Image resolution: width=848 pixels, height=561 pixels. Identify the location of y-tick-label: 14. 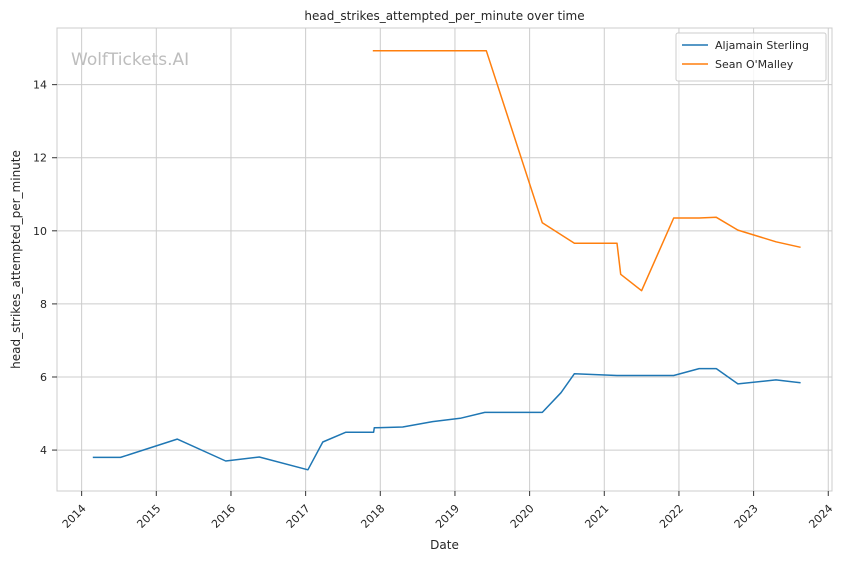
(40, 85).